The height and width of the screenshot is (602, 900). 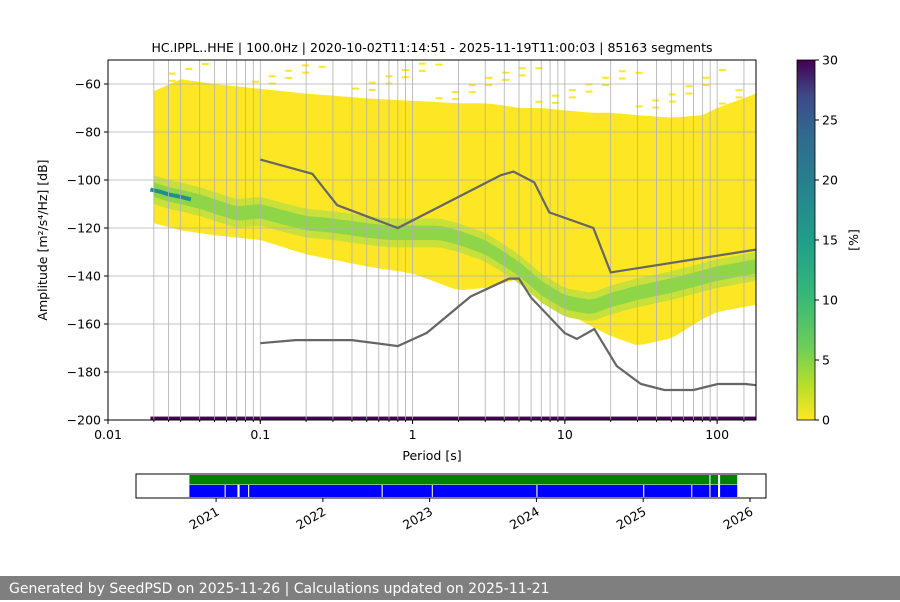 I want to click on colorbar-tick-label: 30, so click(x=830, y=60).